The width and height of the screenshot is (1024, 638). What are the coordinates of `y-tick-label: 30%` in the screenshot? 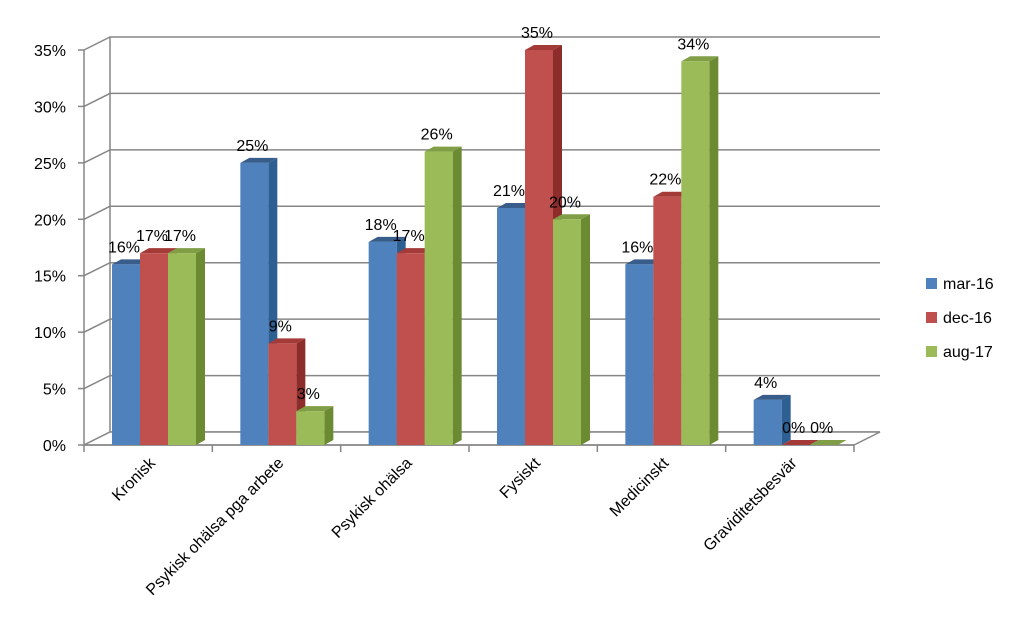 It's located at (50, 107).